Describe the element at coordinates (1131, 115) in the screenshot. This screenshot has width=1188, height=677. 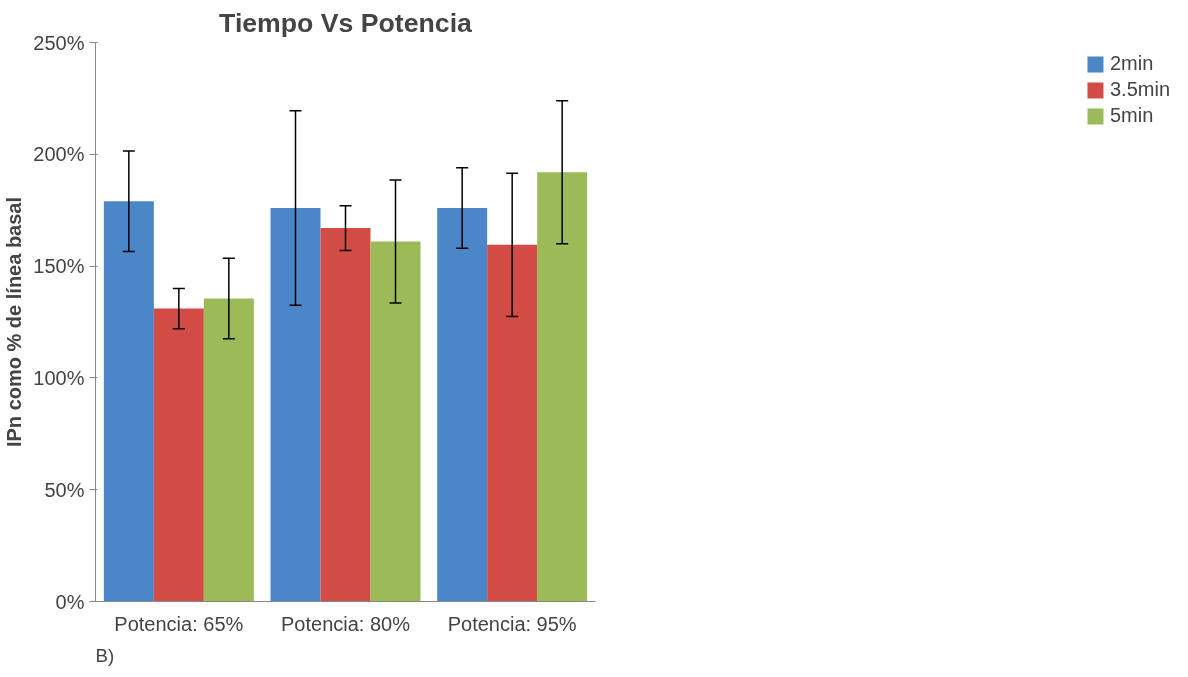
I see `legend-label: 5min` at that location.